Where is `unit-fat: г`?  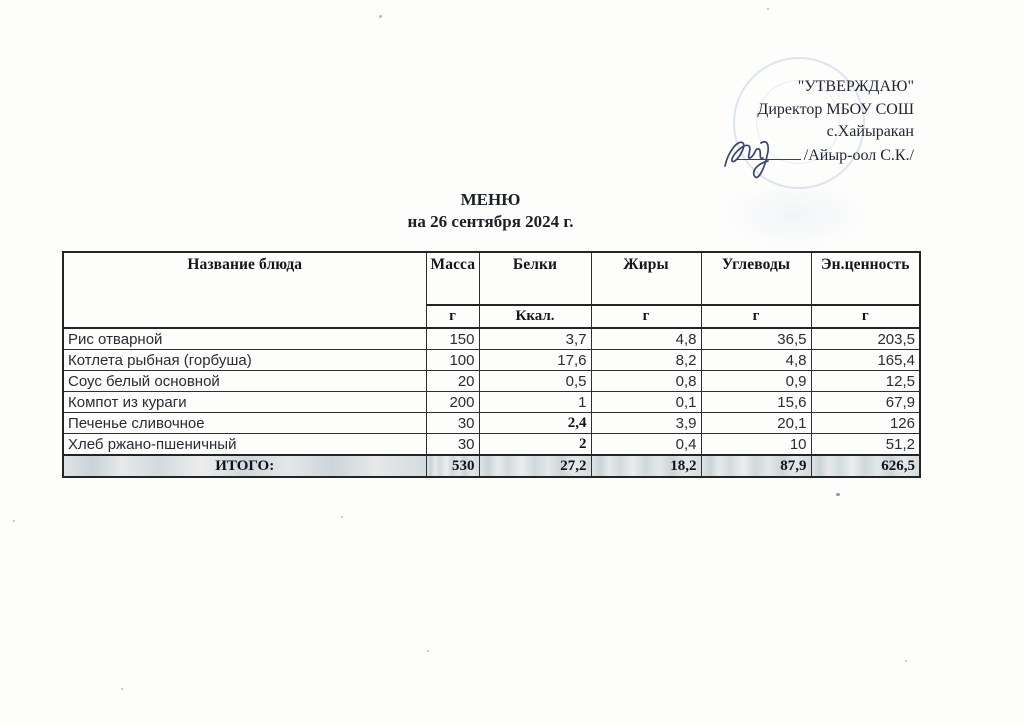 unit-fat: г is located at coordinates (646, 316).